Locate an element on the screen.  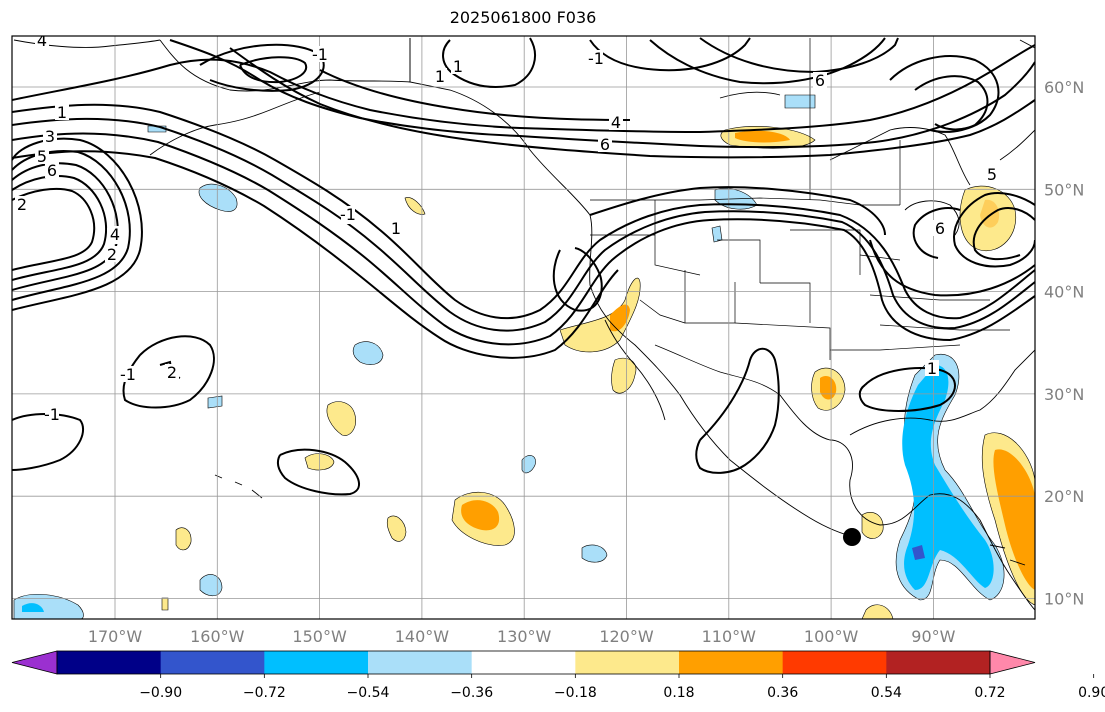
longitude-tick-label: 150°W is located at coordinates (319, 636).